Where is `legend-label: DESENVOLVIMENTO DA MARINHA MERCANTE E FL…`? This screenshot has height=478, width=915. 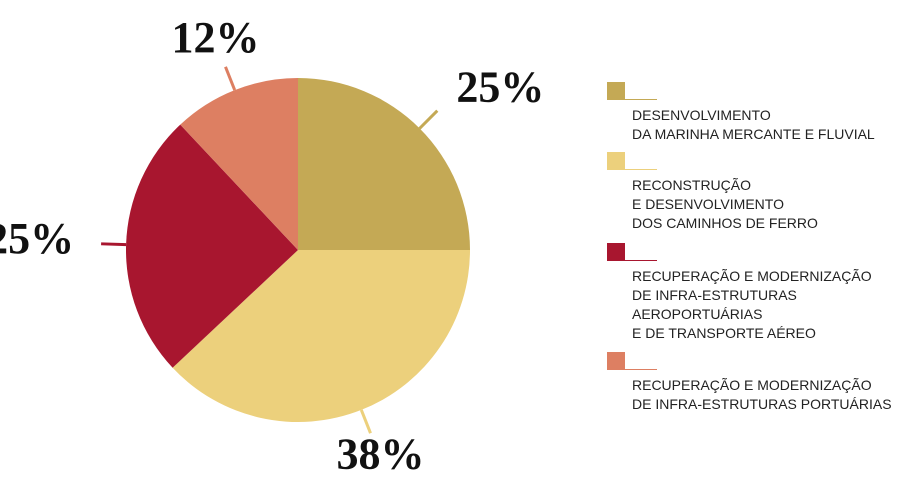
legend-label: DESENVOLVIMENTO DA MARINHA MERCANTE E FL… is located at coordinates (753, 124).